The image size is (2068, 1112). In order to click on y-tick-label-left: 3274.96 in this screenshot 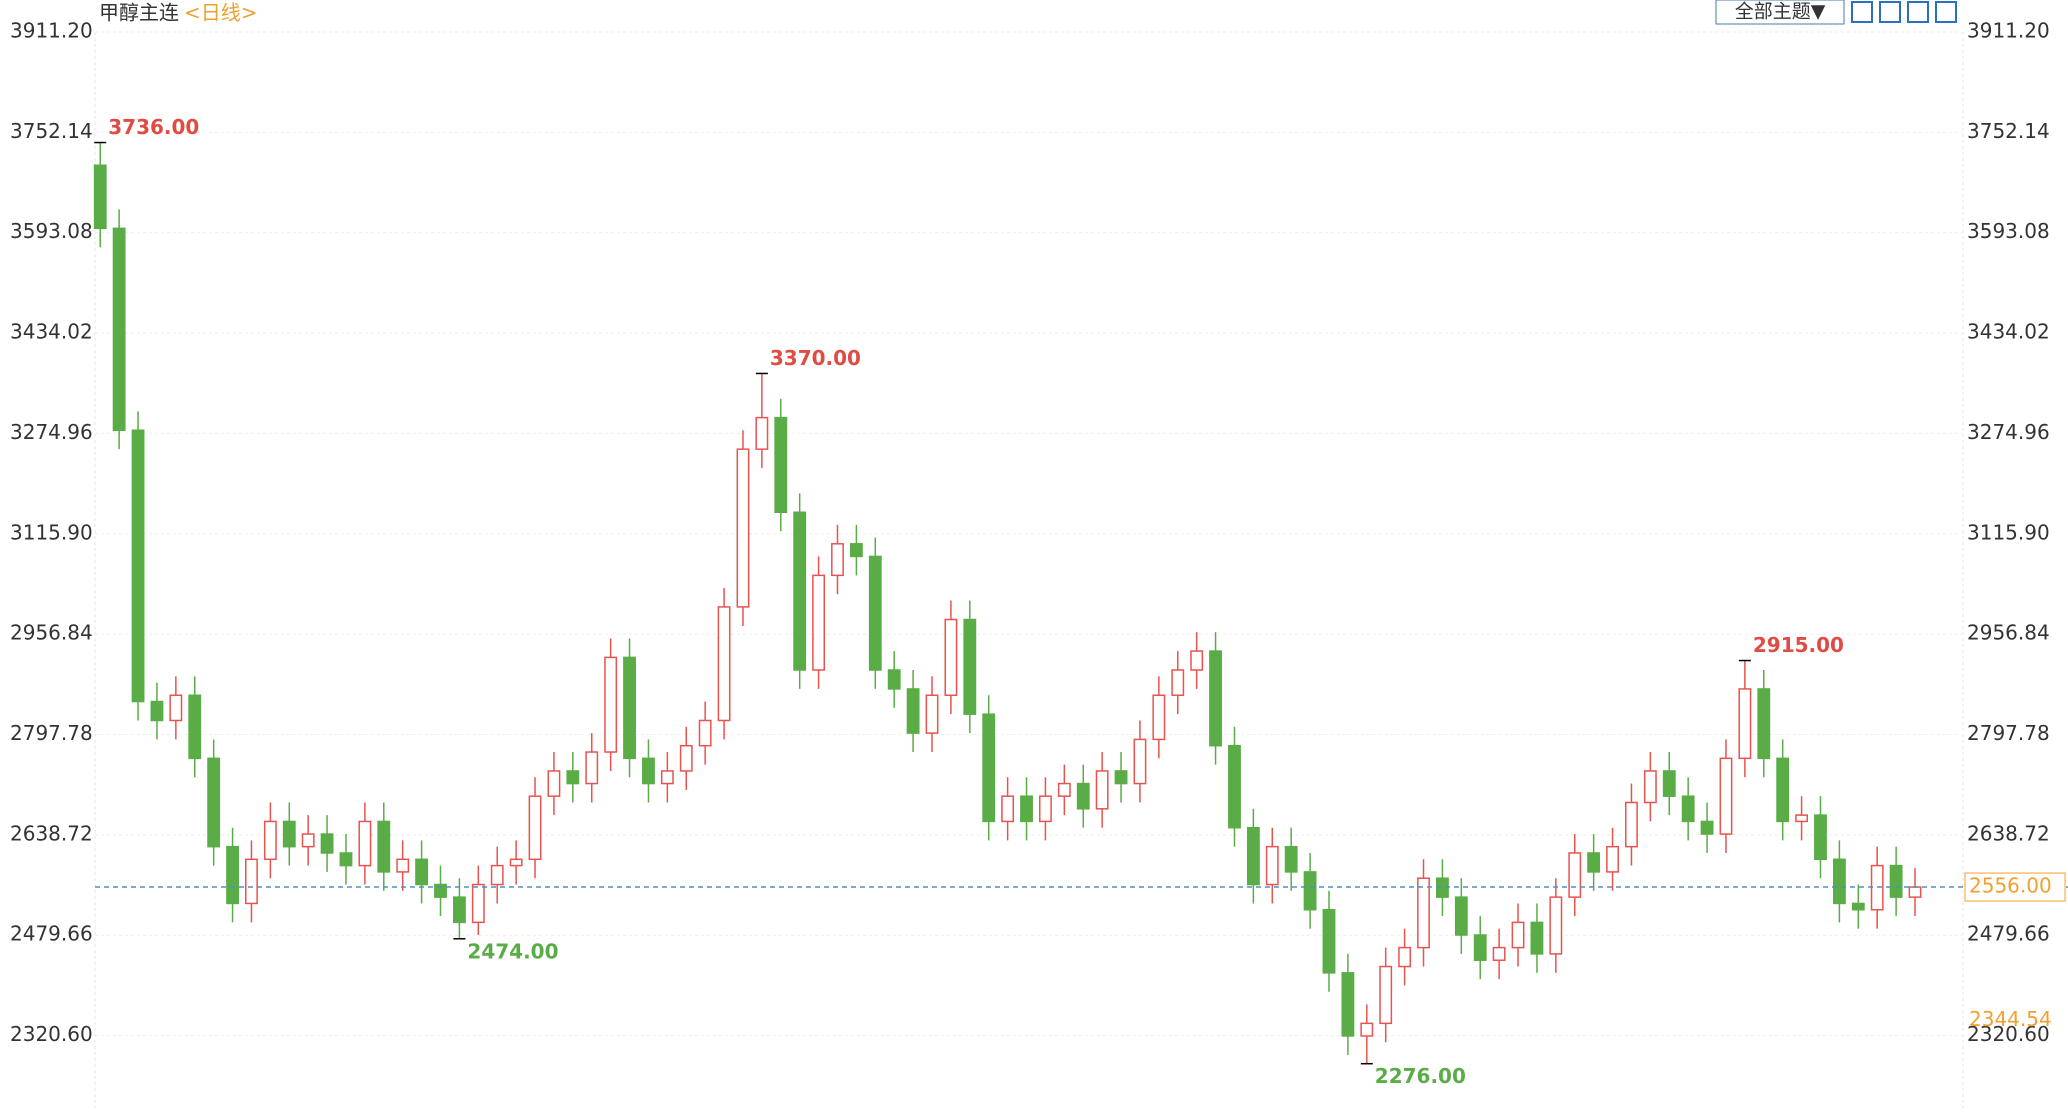, I will do `click(51, 432)`.